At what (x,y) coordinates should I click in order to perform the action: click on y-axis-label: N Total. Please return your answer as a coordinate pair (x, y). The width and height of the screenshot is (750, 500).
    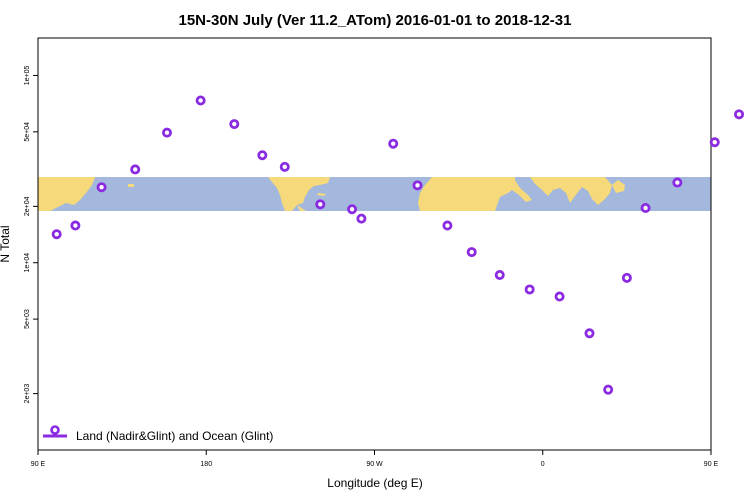
    Looking at the image, I should click on (6, 243).